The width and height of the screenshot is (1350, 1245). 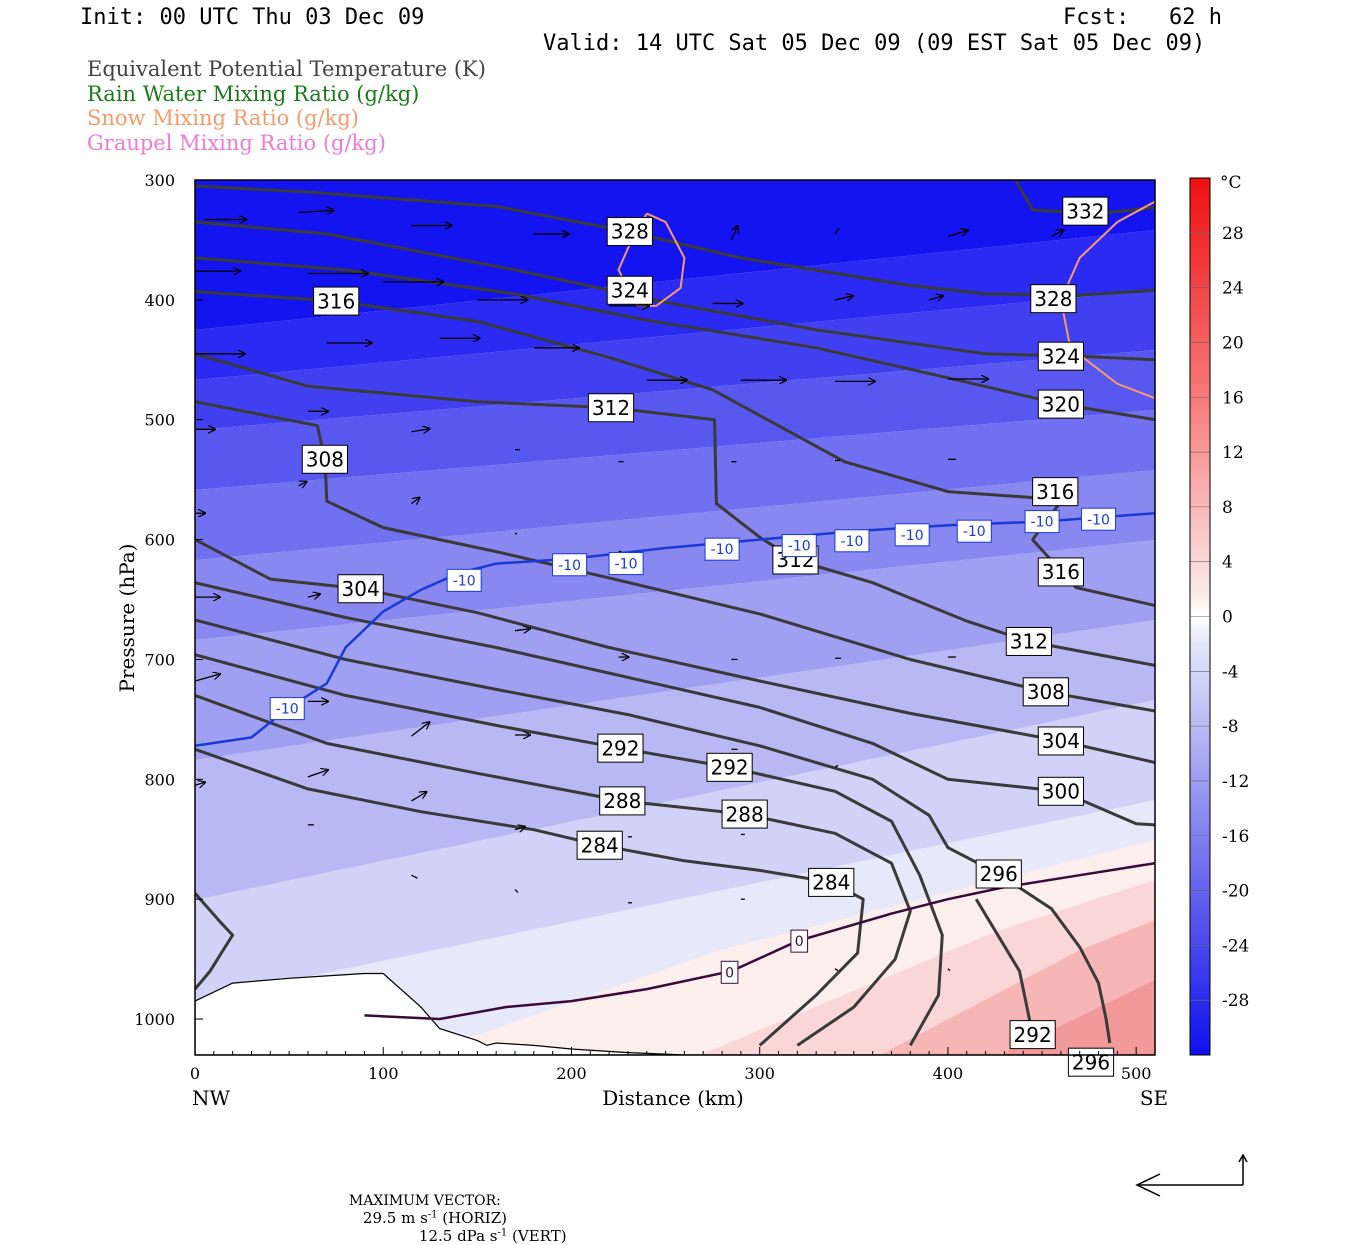 I want to click on colorbar-tick-label: -4, so click(x=1230, y=672).